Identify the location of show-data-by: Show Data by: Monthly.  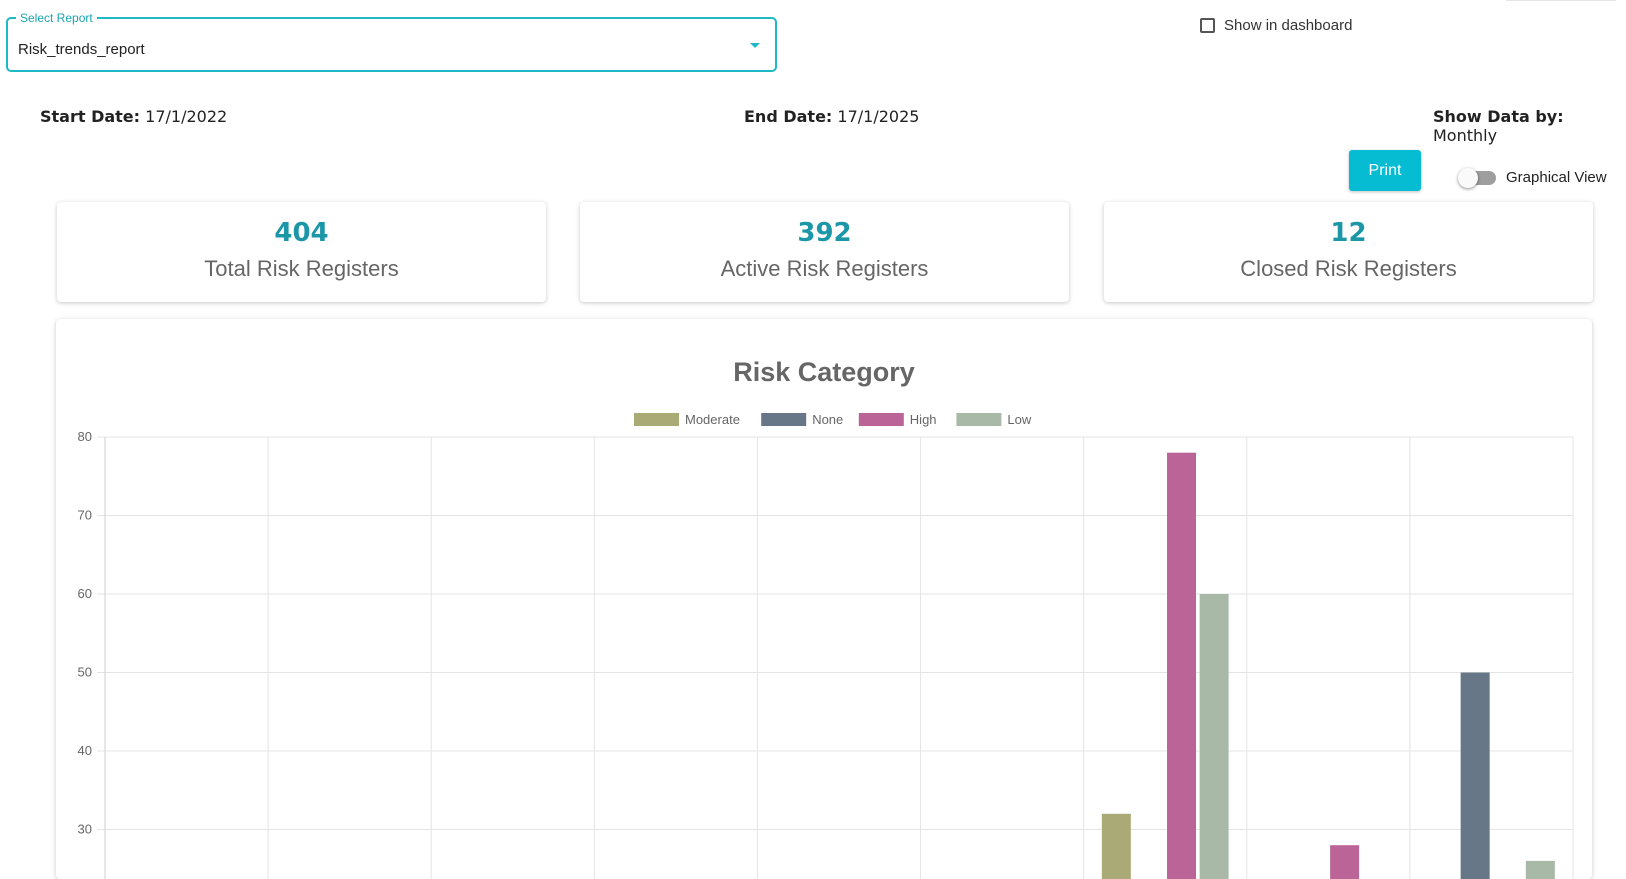
(1529, 126).